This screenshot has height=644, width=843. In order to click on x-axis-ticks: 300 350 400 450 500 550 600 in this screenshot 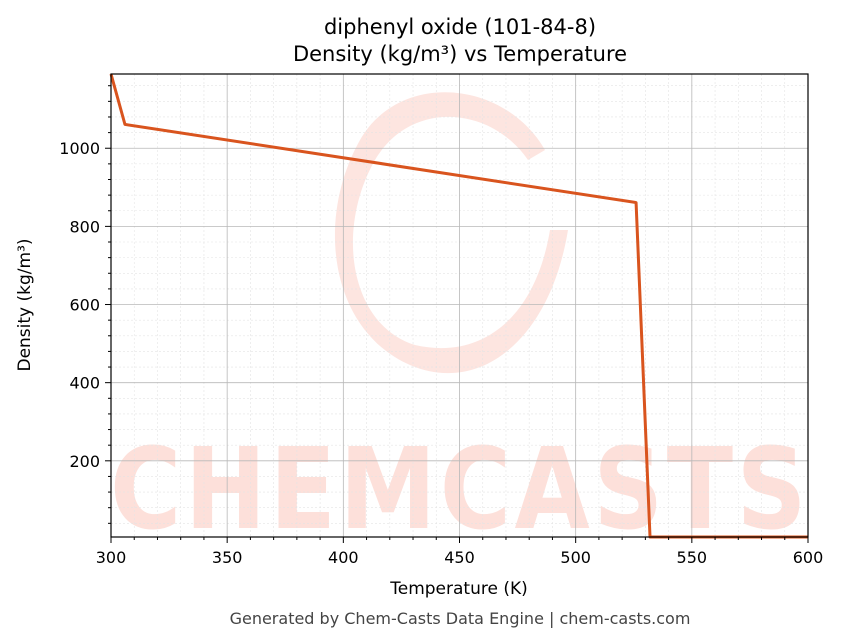, I will do `click(460, 552)`.